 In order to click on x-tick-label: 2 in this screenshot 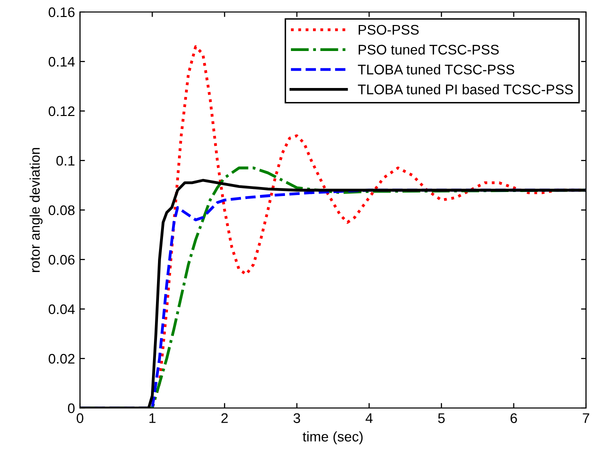, I will do `click(224, 418)`.